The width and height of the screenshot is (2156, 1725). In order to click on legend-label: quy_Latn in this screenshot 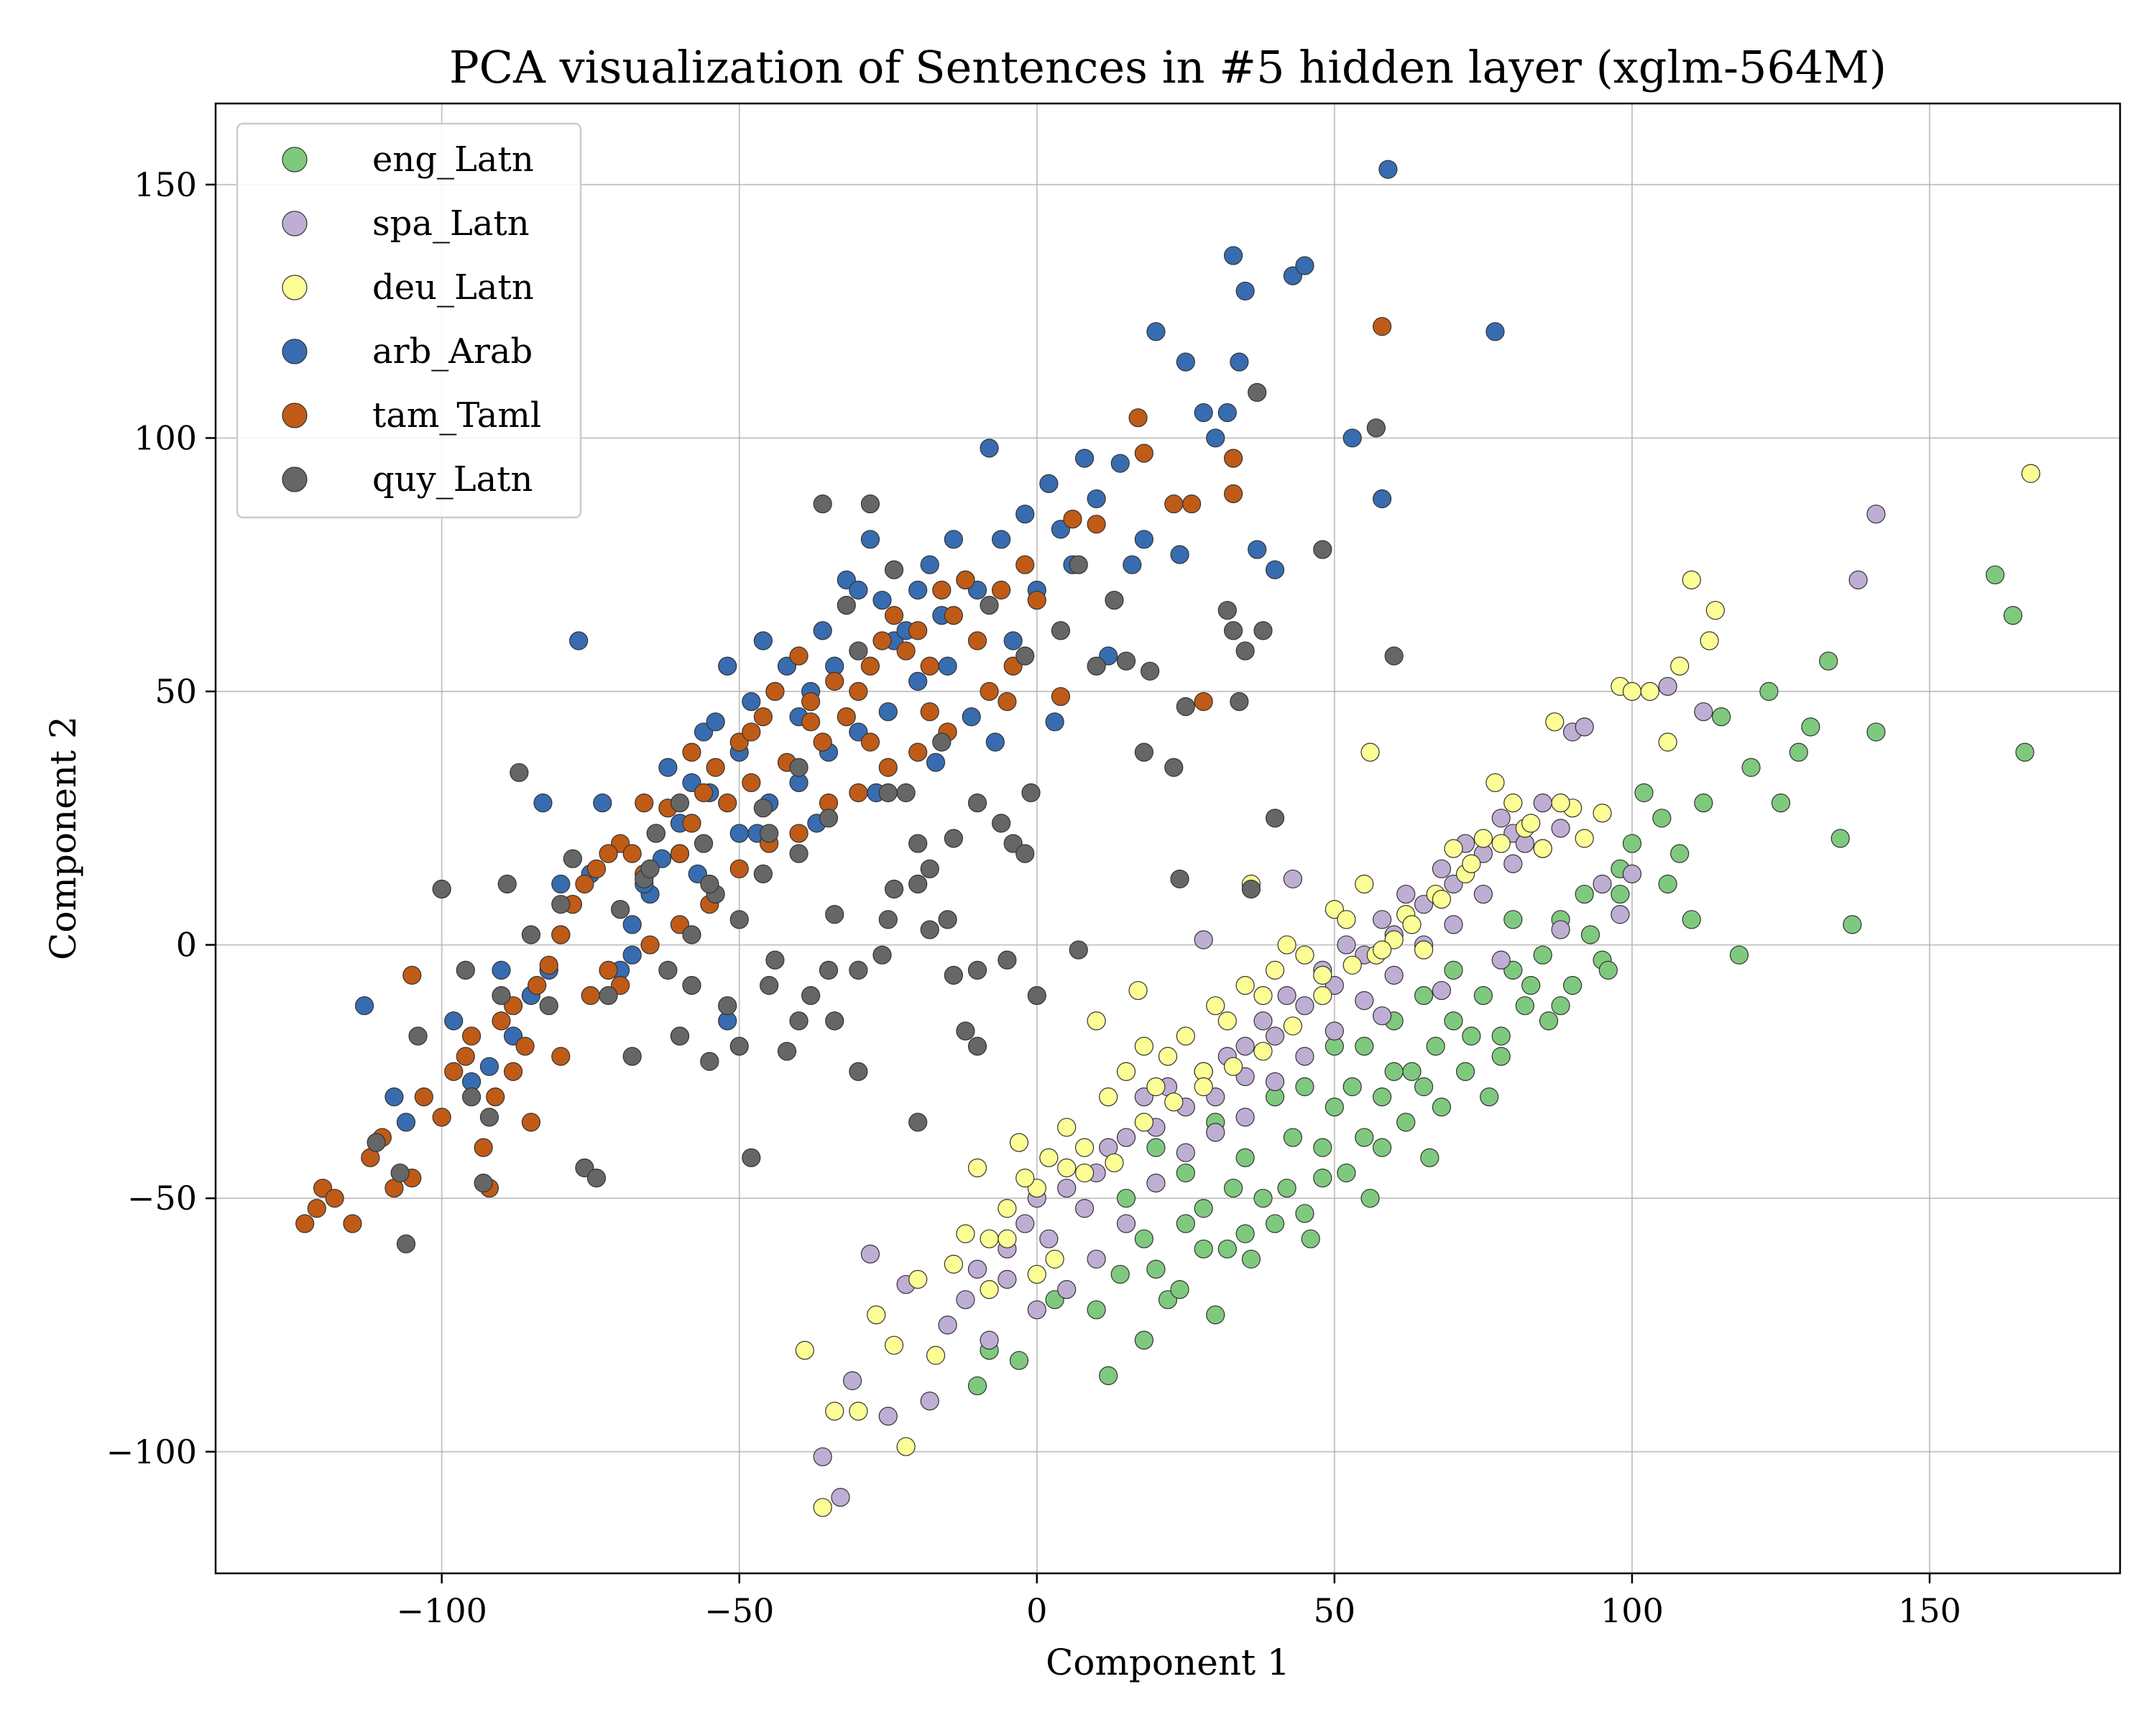, I will do `click(452, 479)`.